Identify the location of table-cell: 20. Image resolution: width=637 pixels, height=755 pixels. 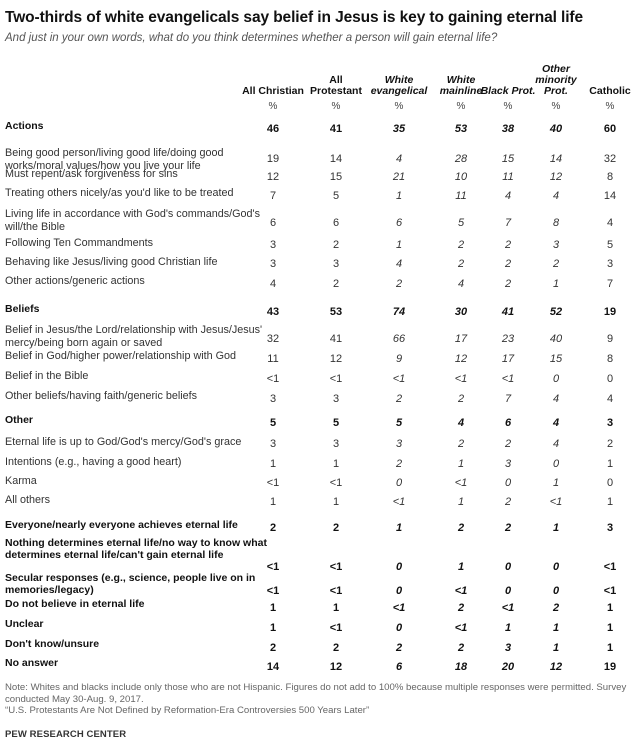
(508, 667).